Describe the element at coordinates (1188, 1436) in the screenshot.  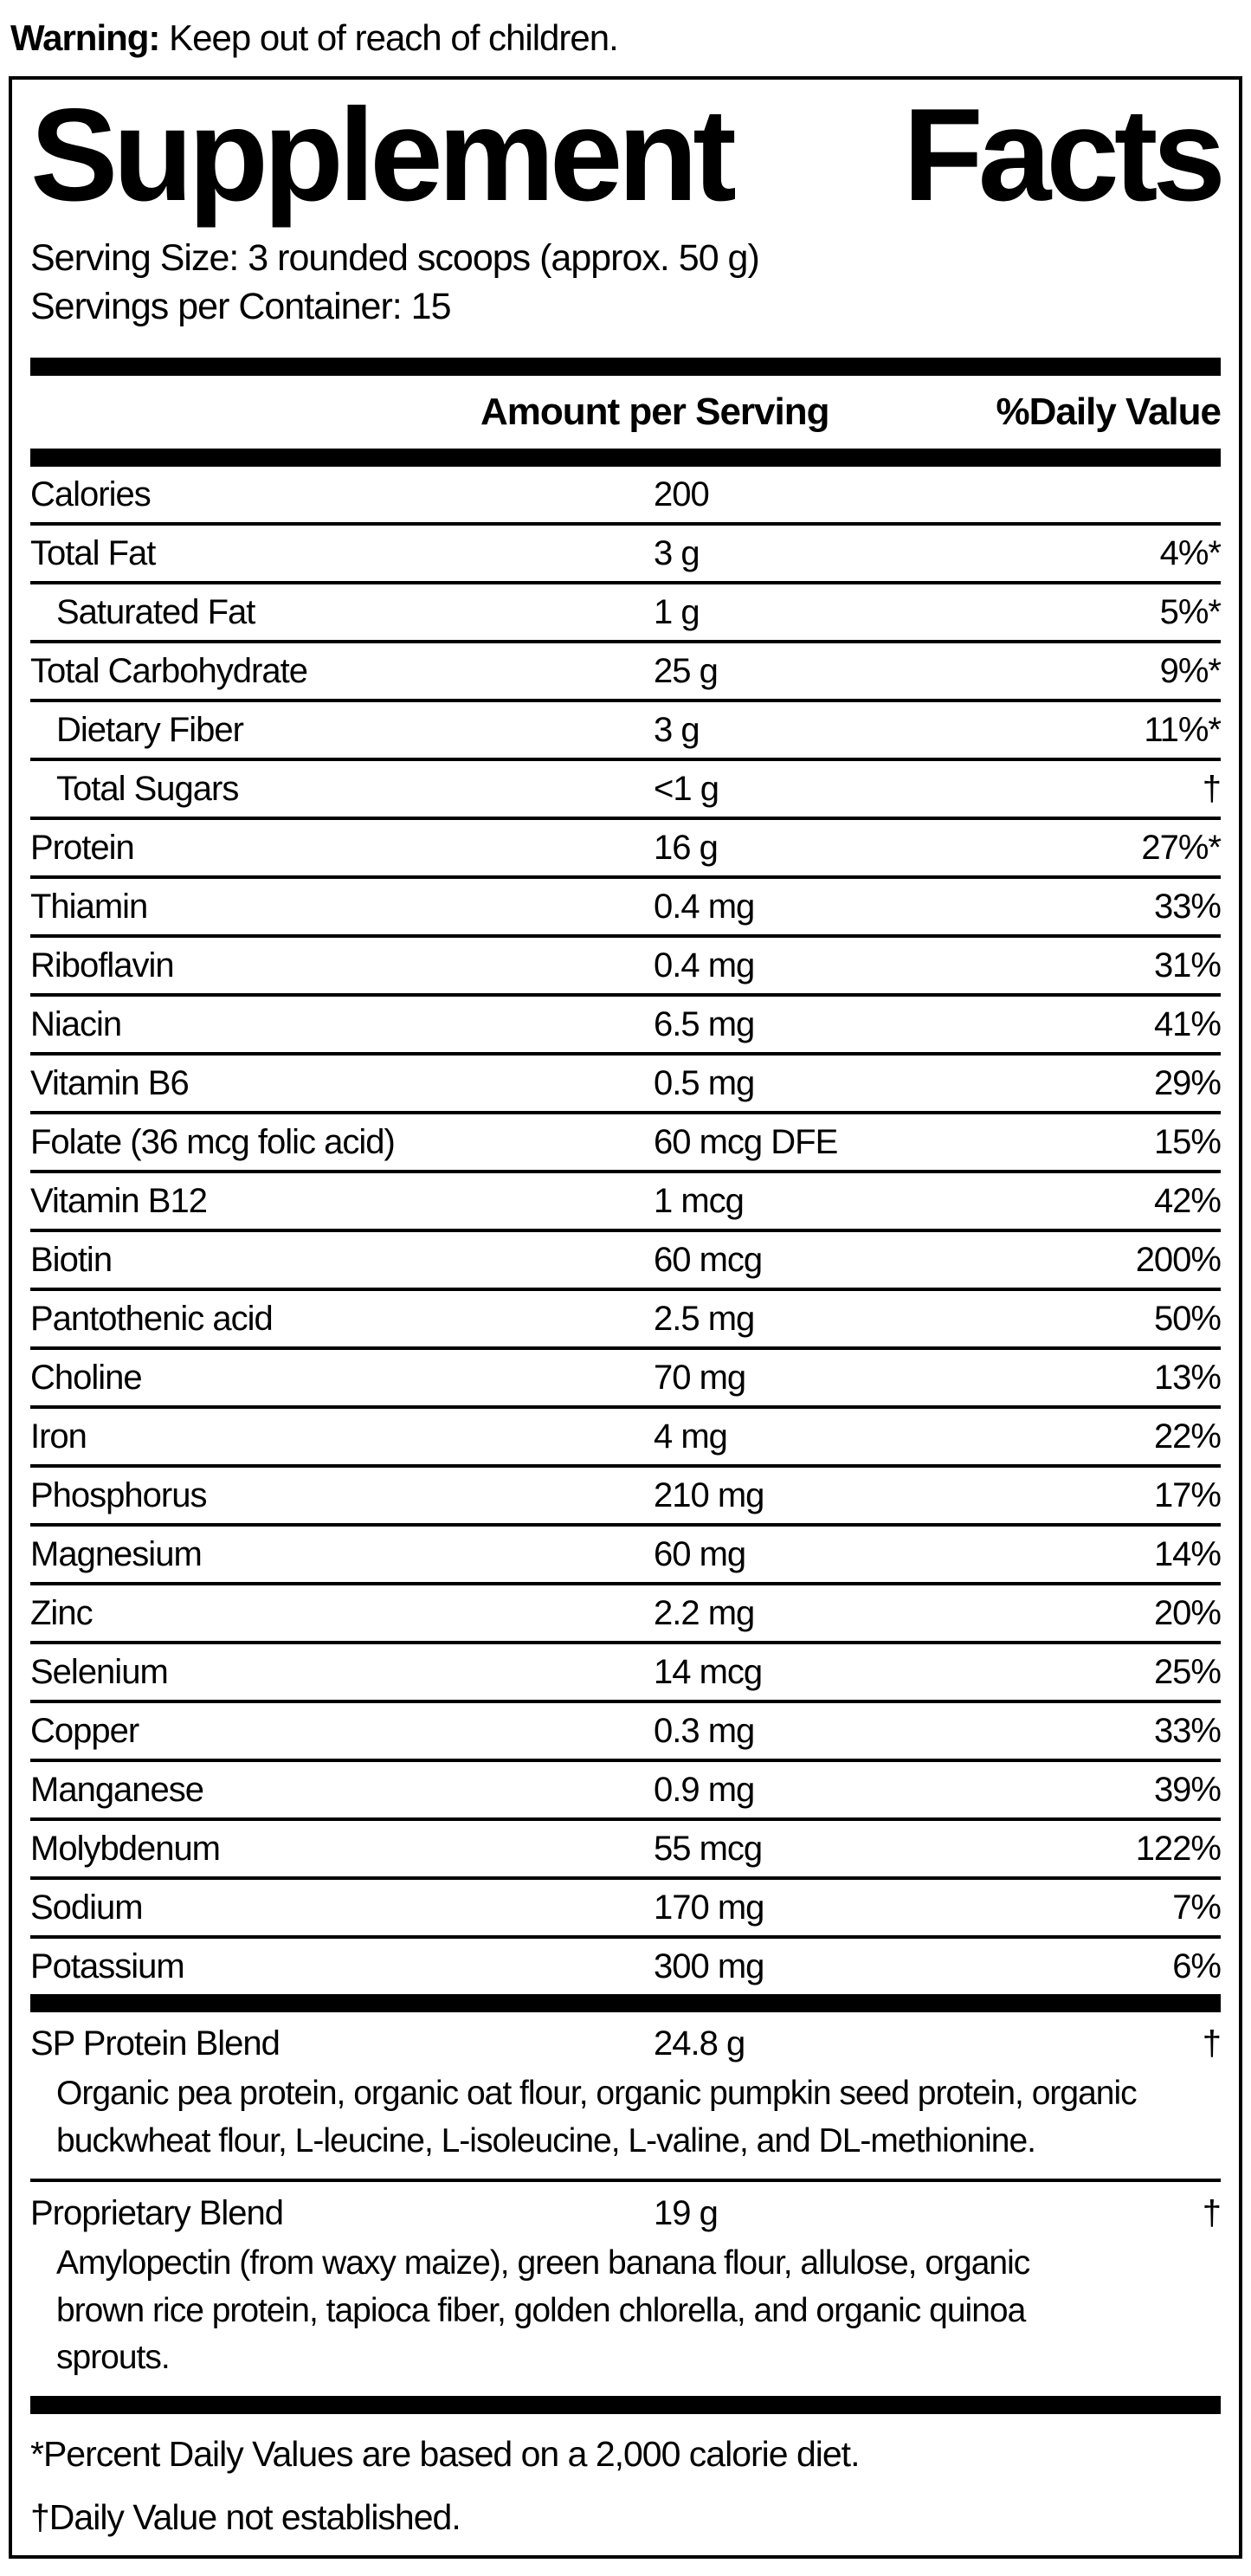
I see `nutrient-daily-value: 22%` at that location.